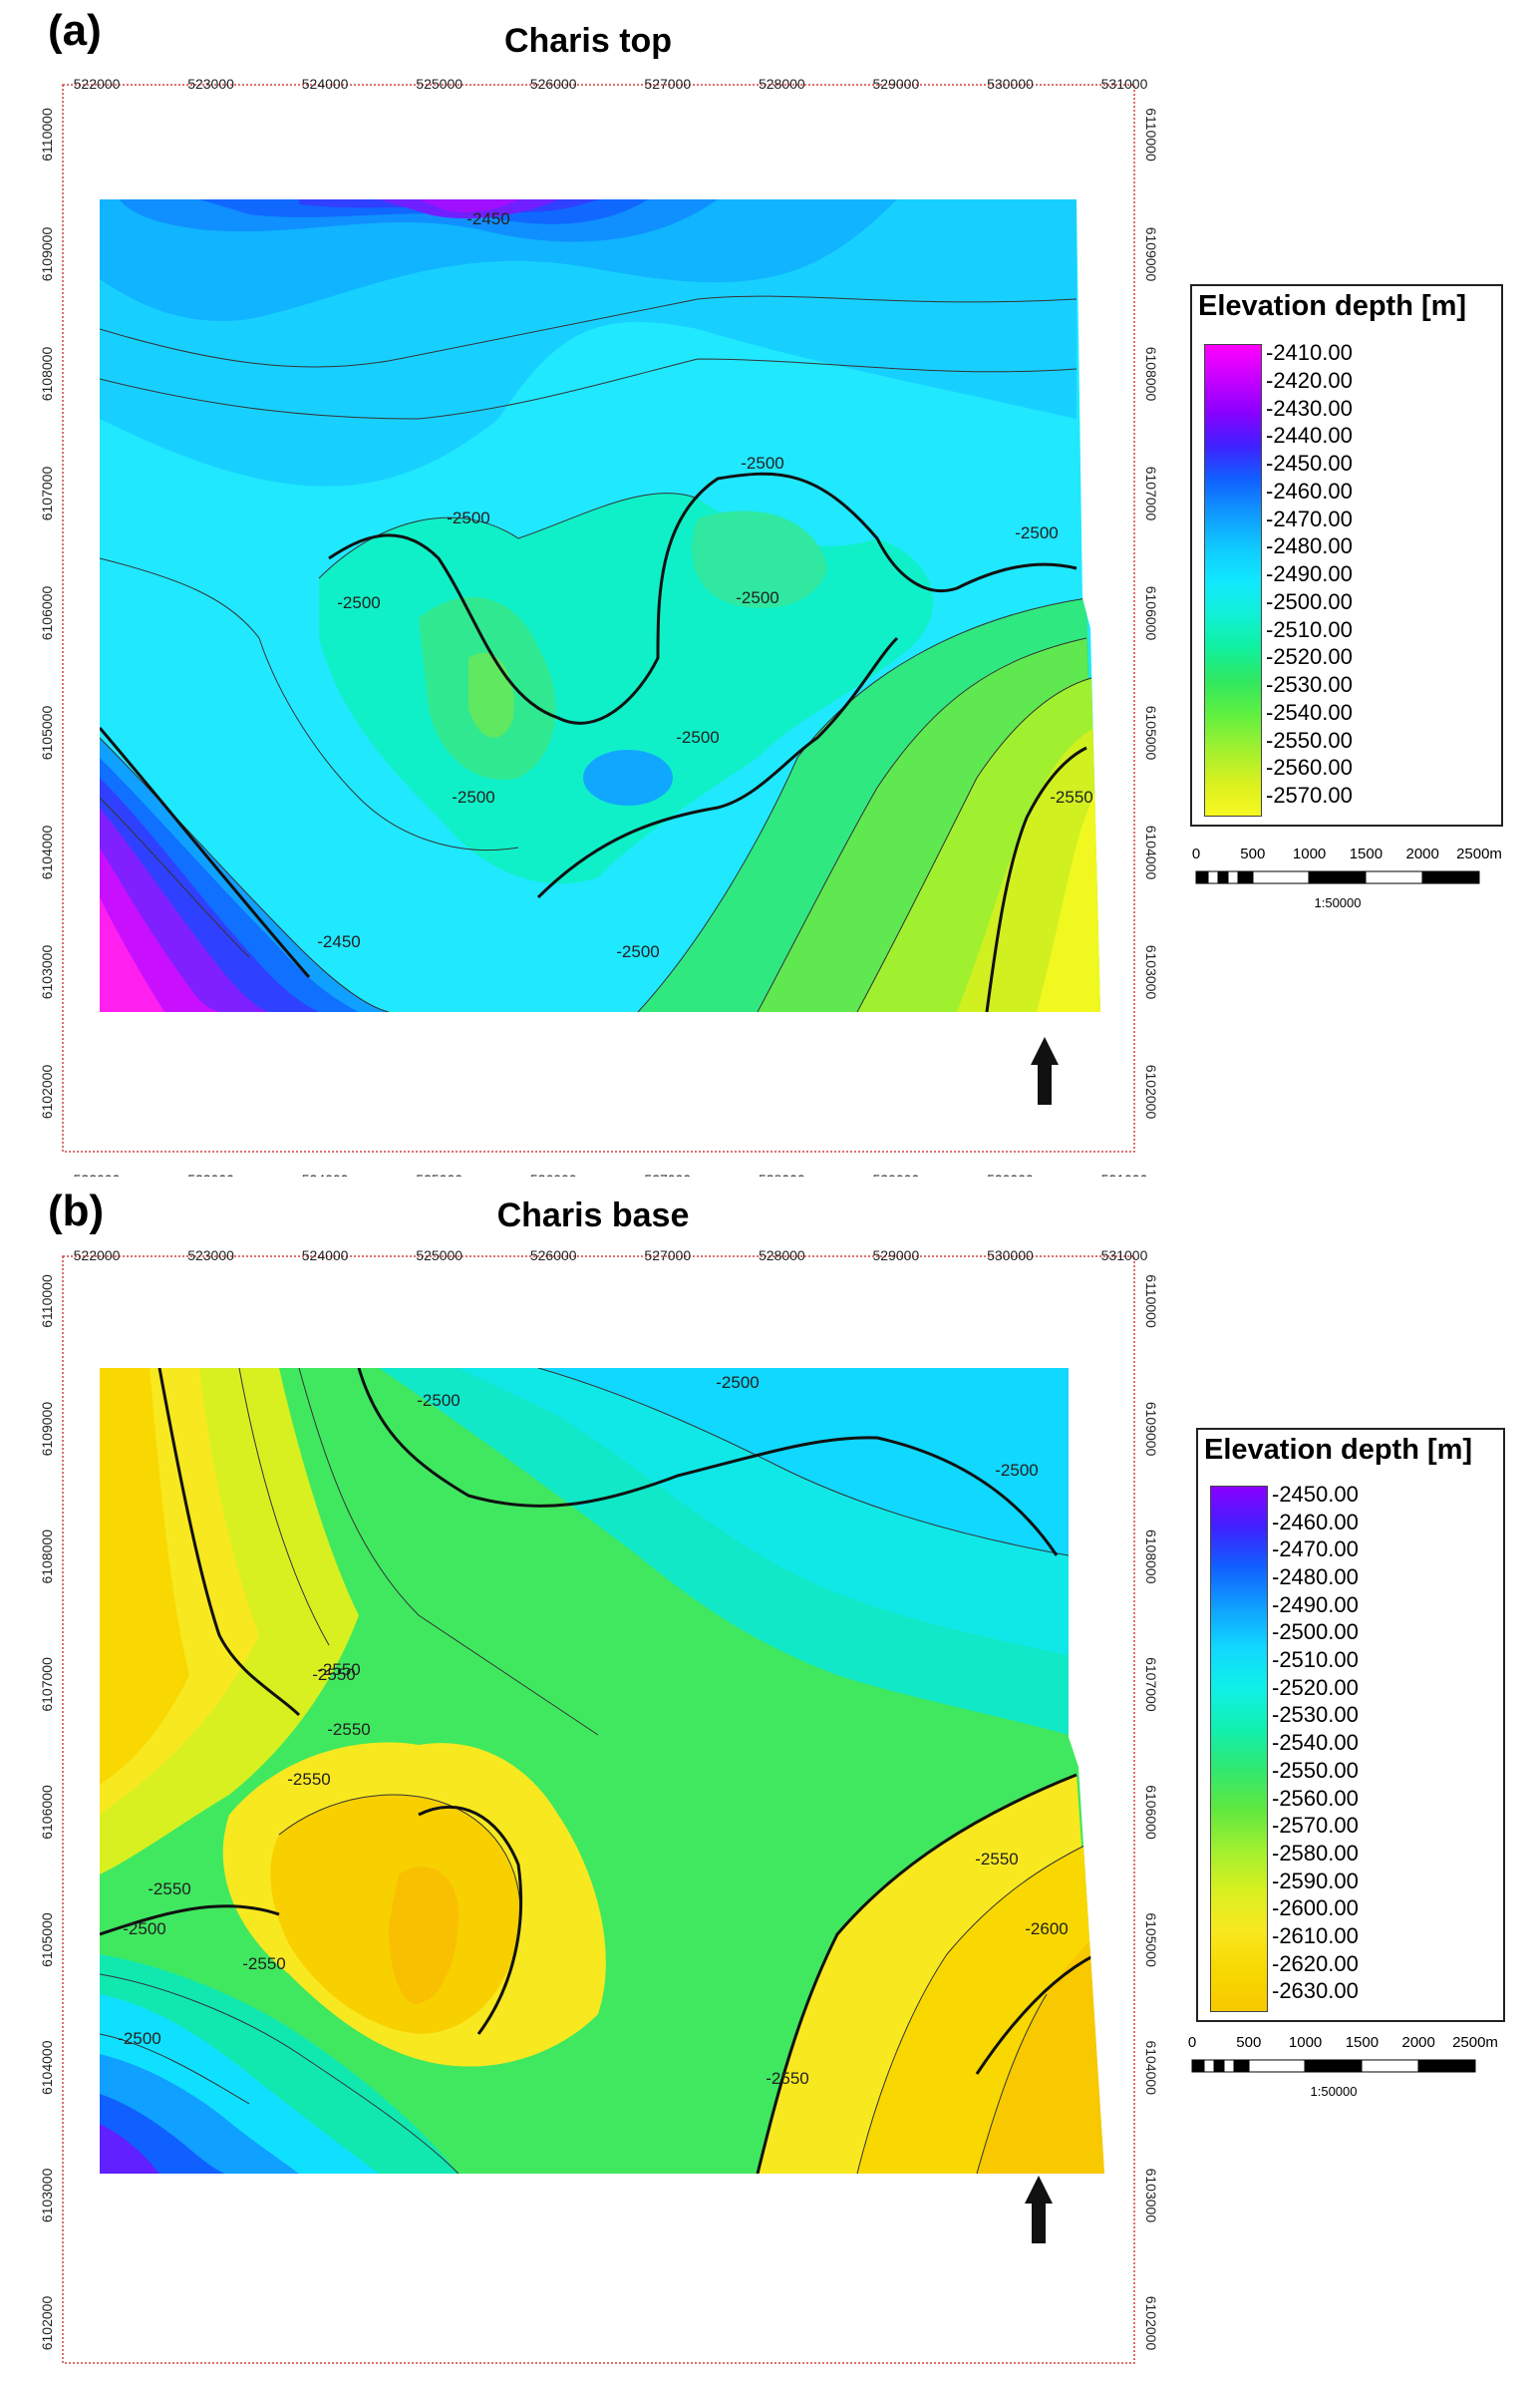  I want to click on y-tick-label: 6108000, so click(47, 1557).